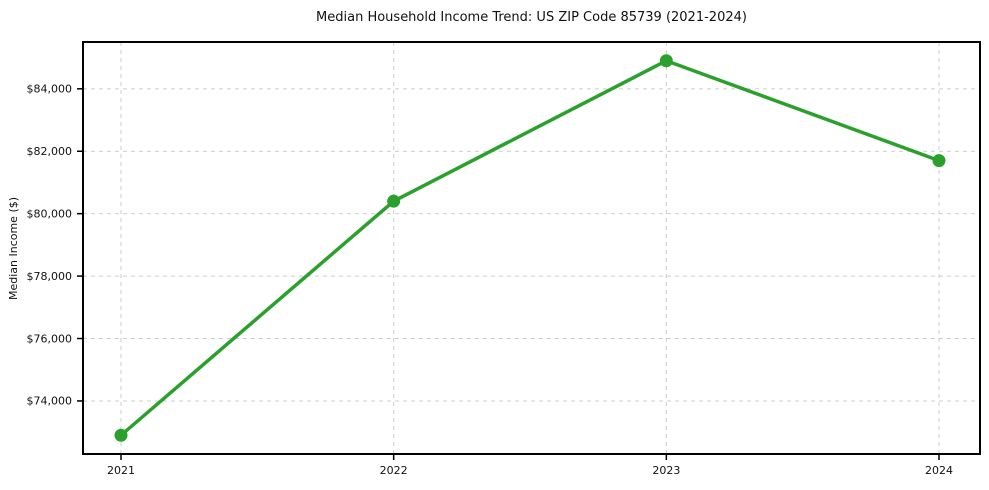 The width and height of the screenshot is (989, 490). Describe the element at coordinates (394, 470) in the screenshot. I see `x-tick-label: 2022` at that location.